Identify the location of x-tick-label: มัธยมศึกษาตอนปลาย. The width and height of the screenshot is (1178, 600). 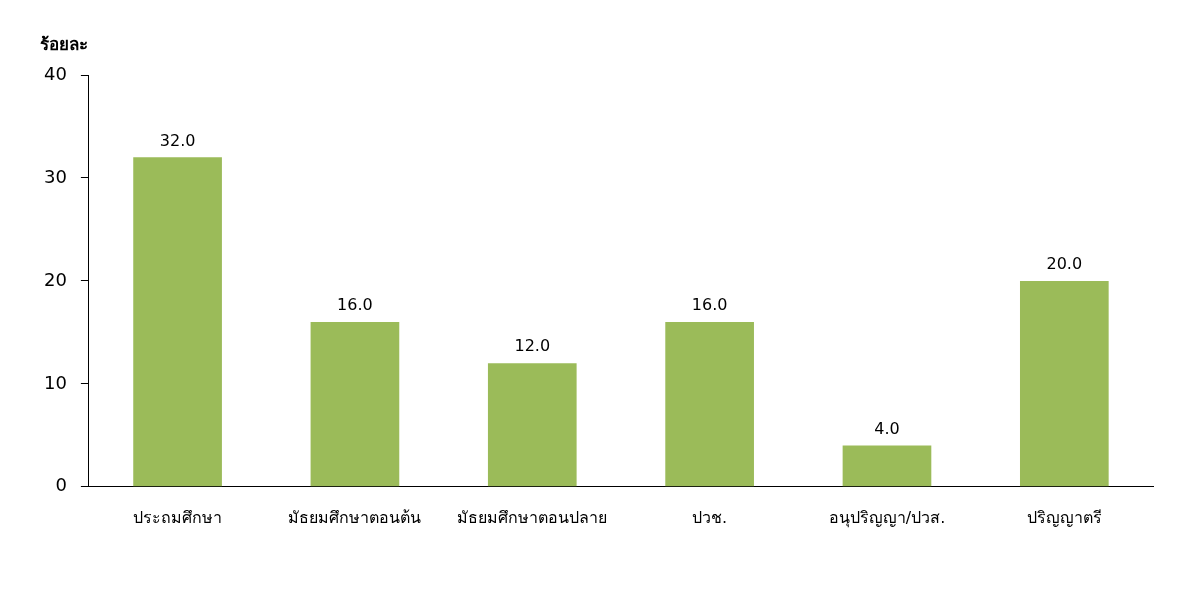
(532, 517).